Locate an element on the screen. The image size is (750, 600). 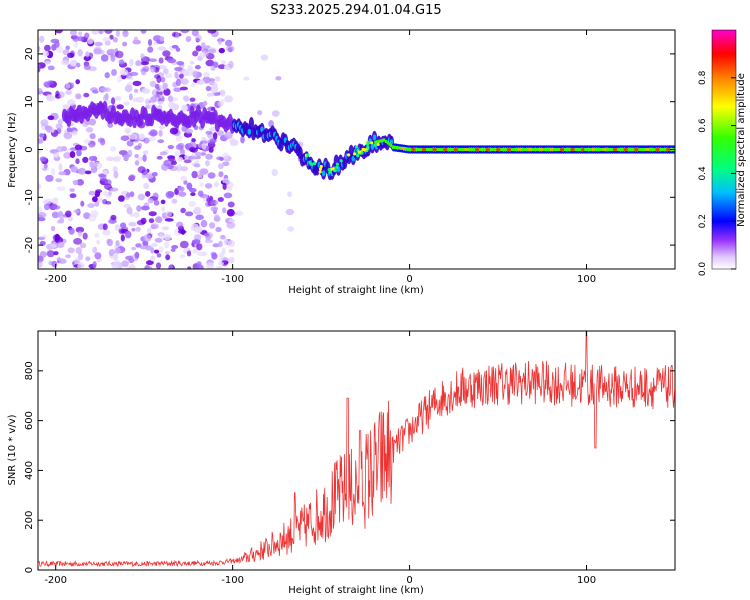
spectrogram-ridge-core is located at coordinates (372, 146).